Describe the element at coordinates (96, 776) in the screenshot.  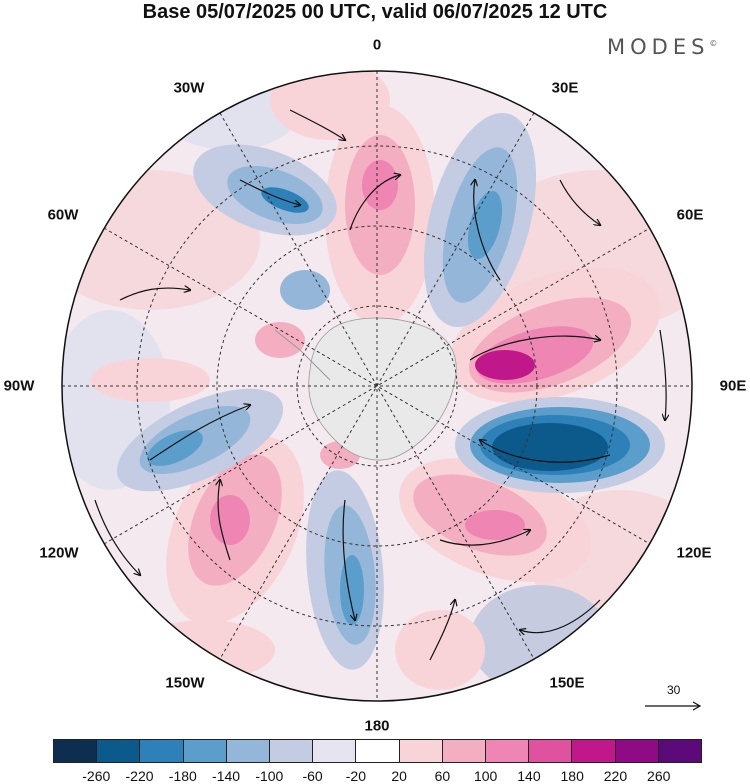
I see `colorbar-tick-label: -260` at that location.